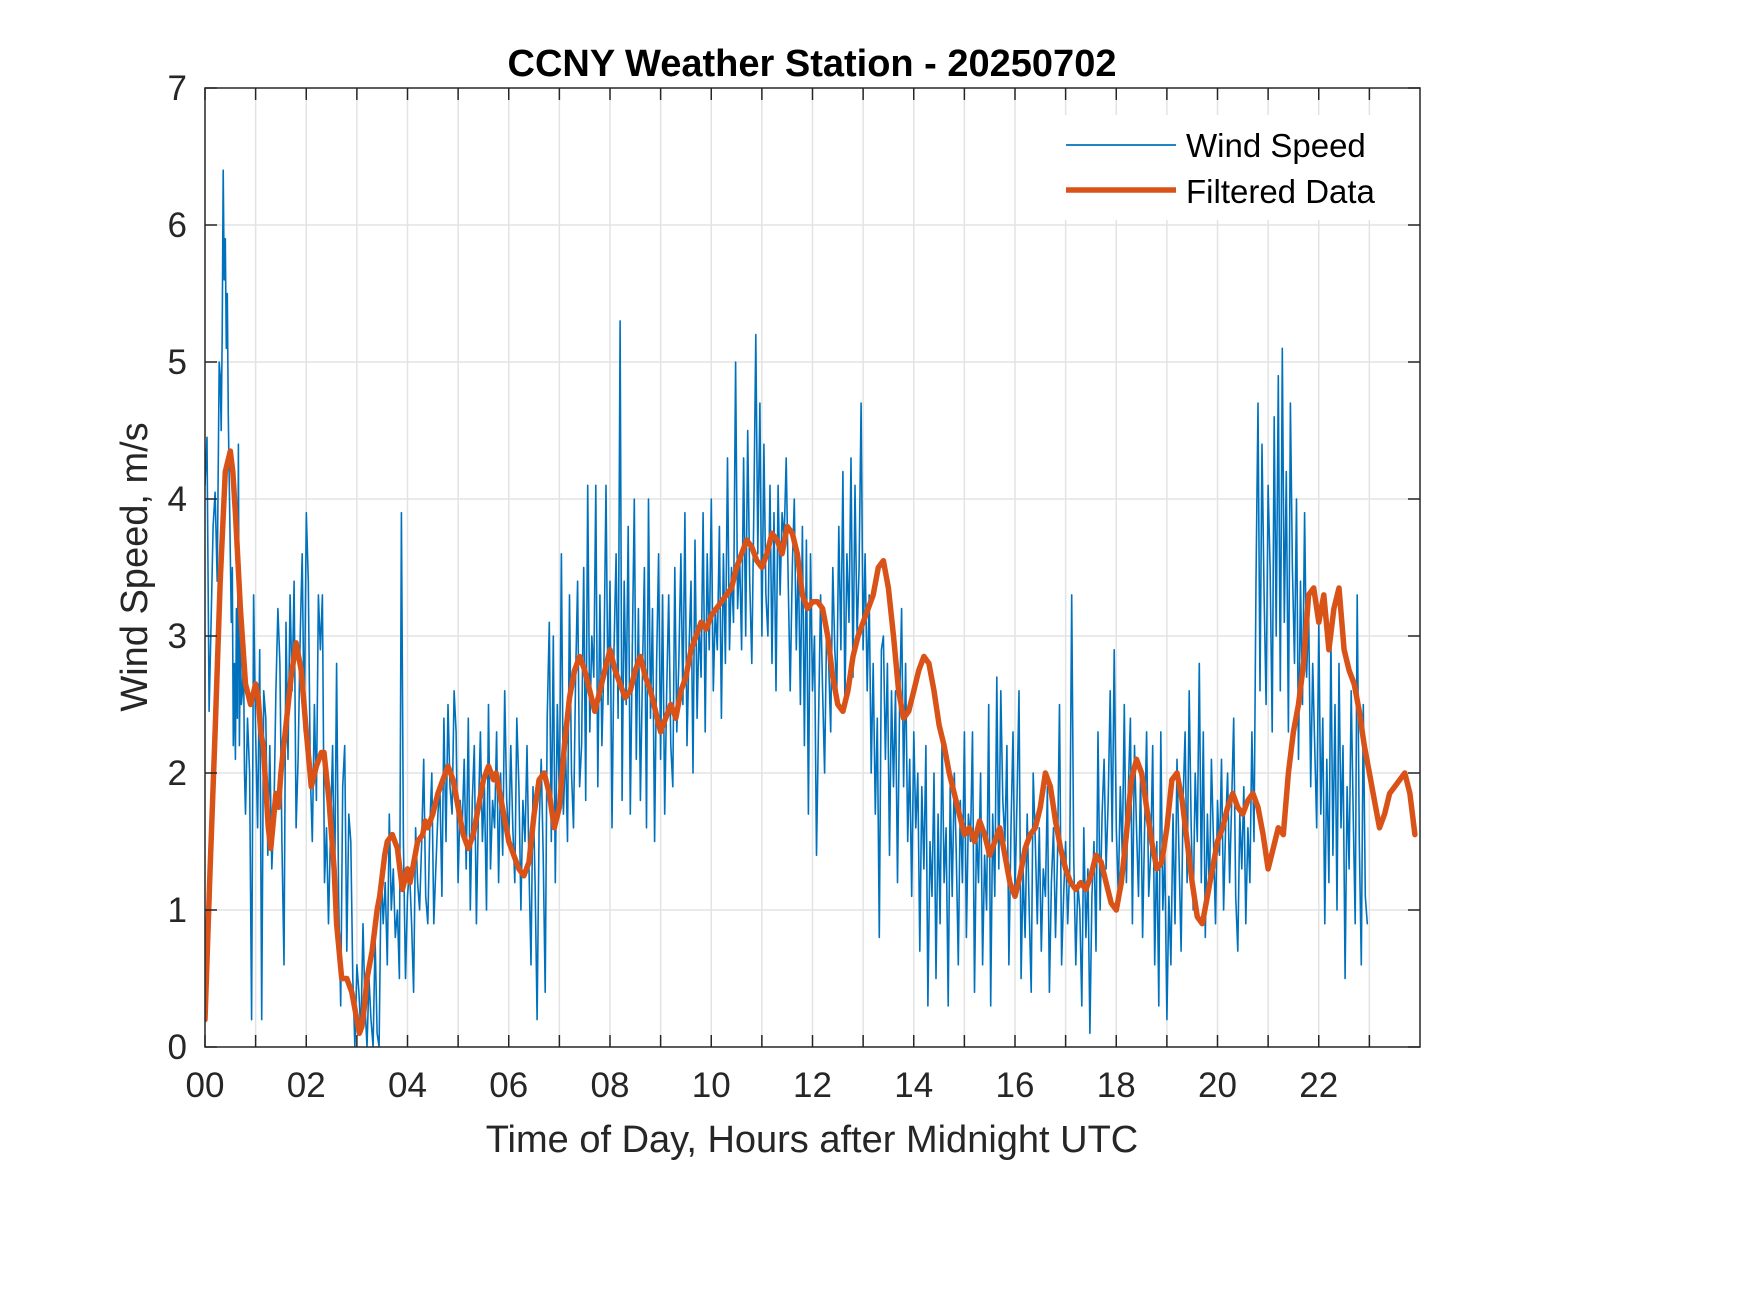 This screenshot has height=1313, width=1750. What do you see at coordinates (812, 1085) in the screenshot?
I see `x-tick-label: 12` at bounding box center [812, 1085].